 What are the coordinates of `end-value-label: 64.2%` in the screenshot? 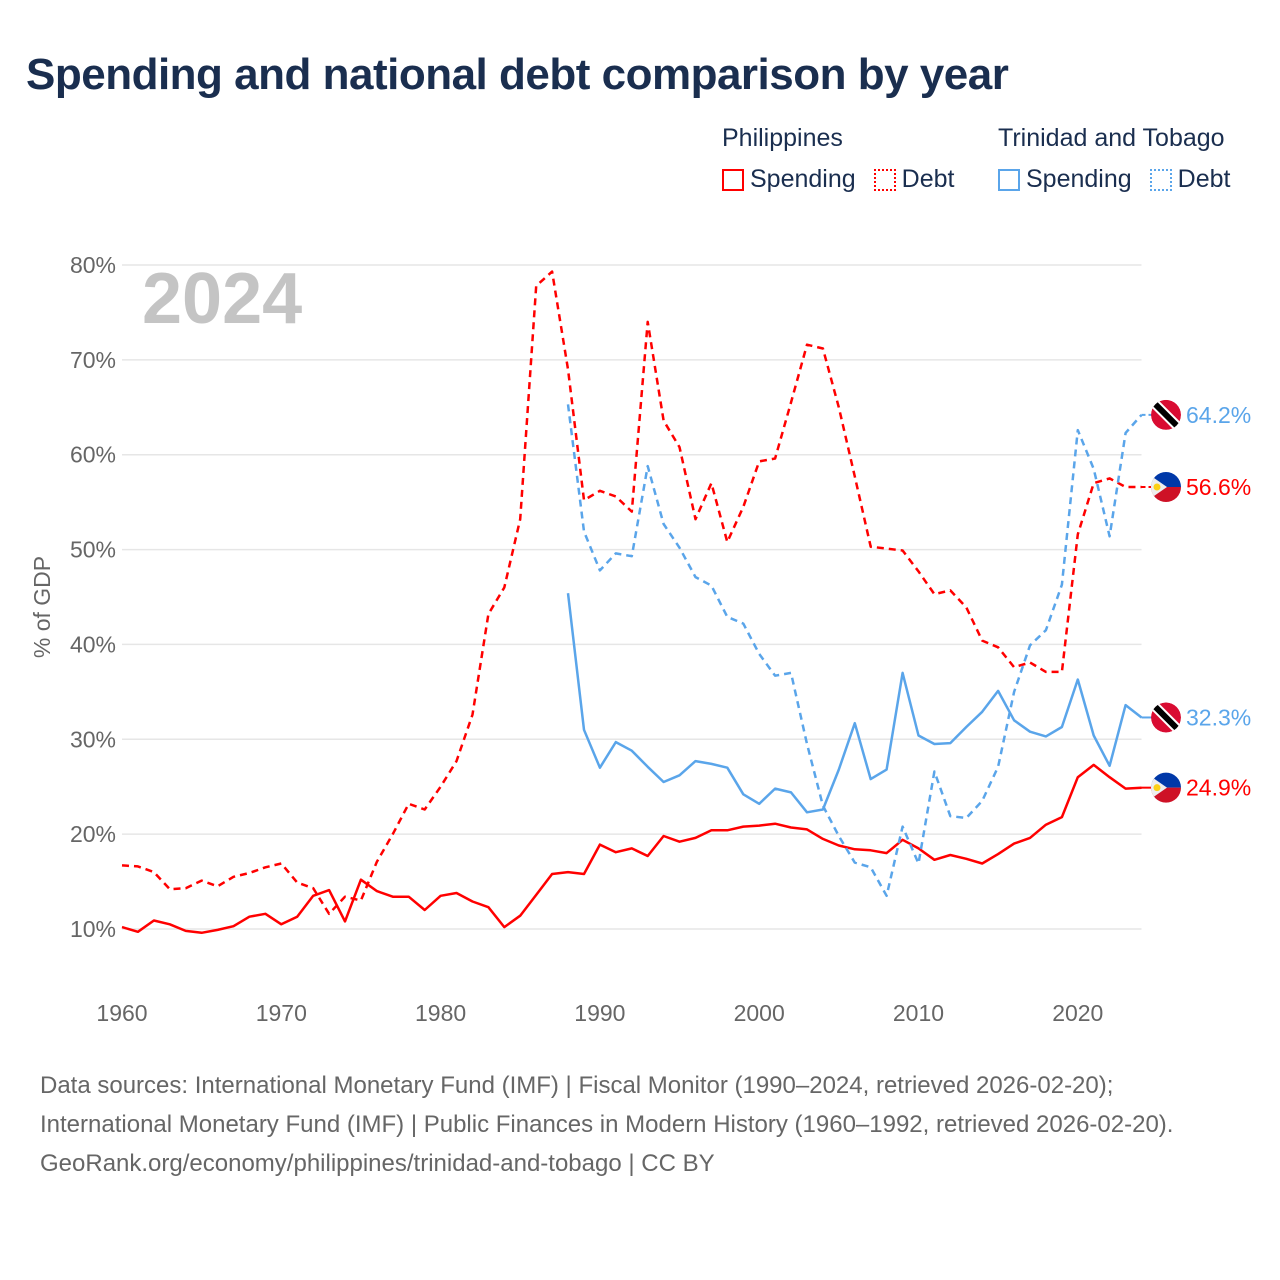 It's located at (1218, 415).